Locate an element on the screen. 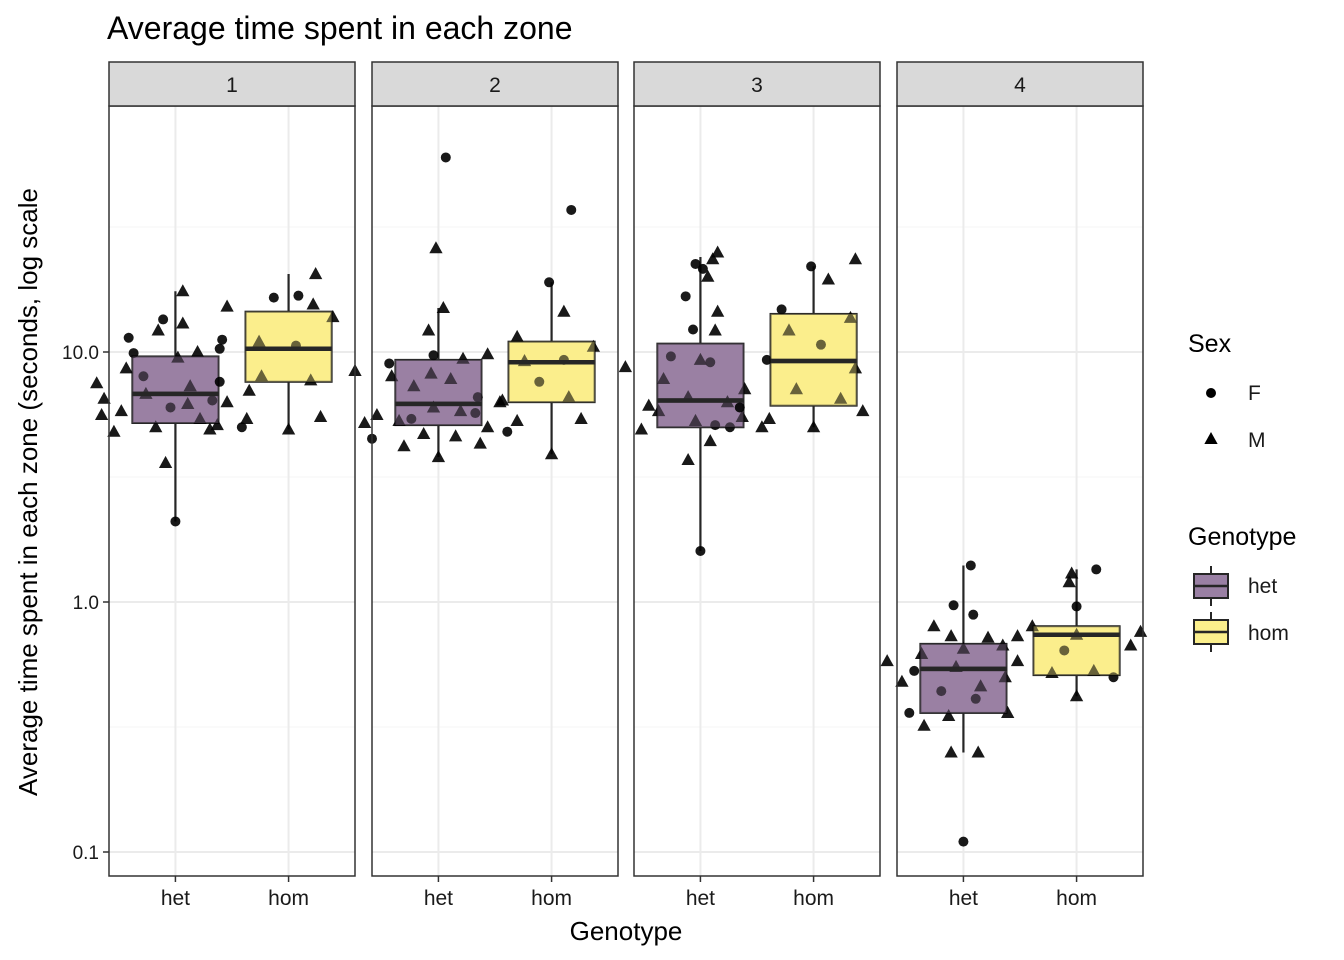  panel-background is located at coordinates (495, 491).